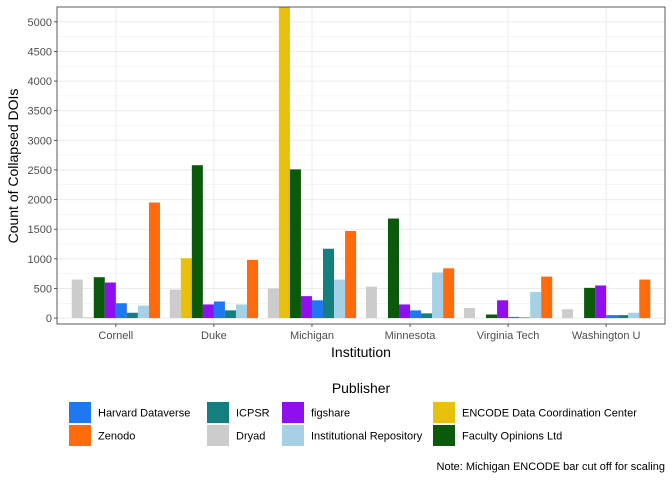  I want to click on y-tick-label: 1500, so click(40, 230).